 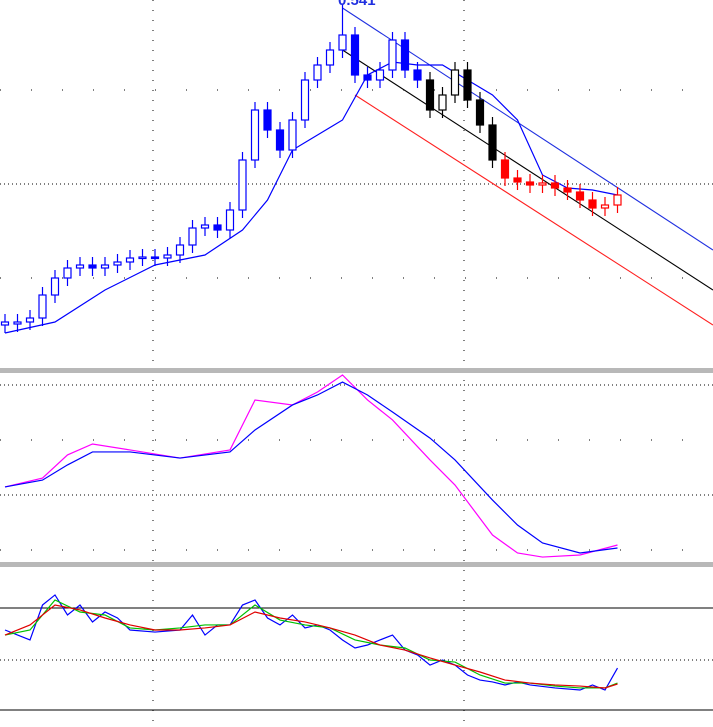 What do you see at coordinates (311, 646) in the screenshot?
I see `indicator-line` at bounding box center [311, 646].